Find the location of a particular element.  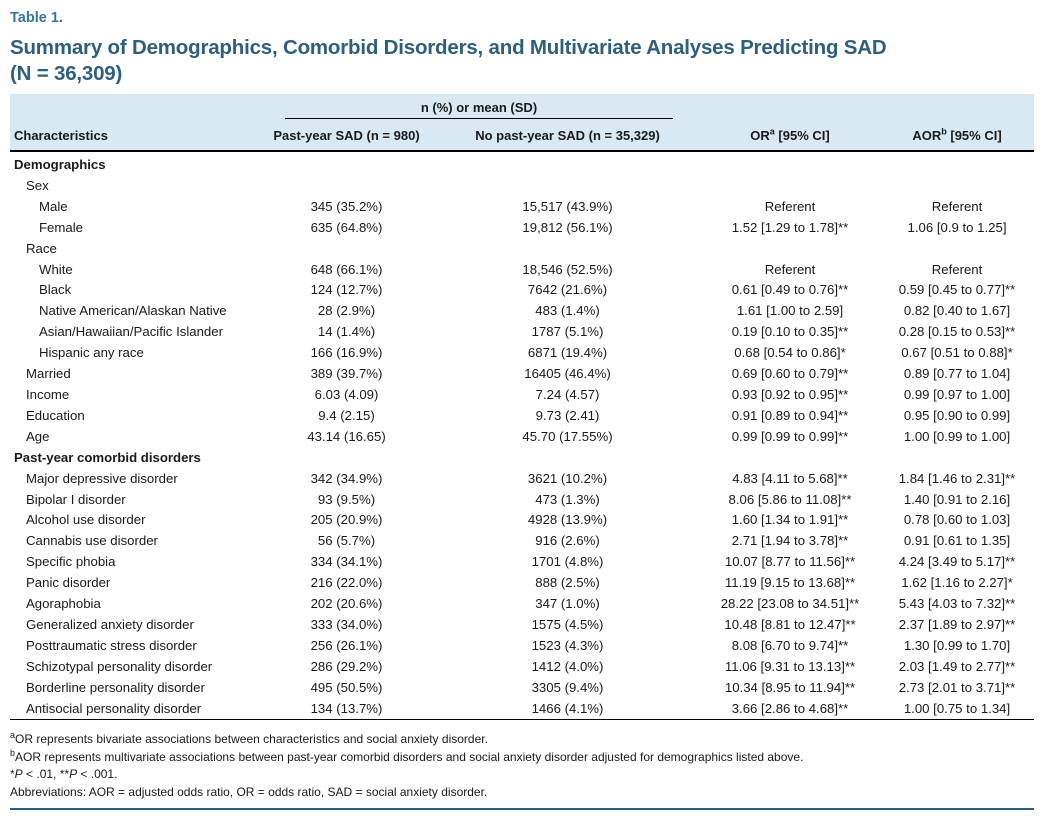

cell-past-year-sad: 6.03 (4.09) is located at coordinates (346, 394).